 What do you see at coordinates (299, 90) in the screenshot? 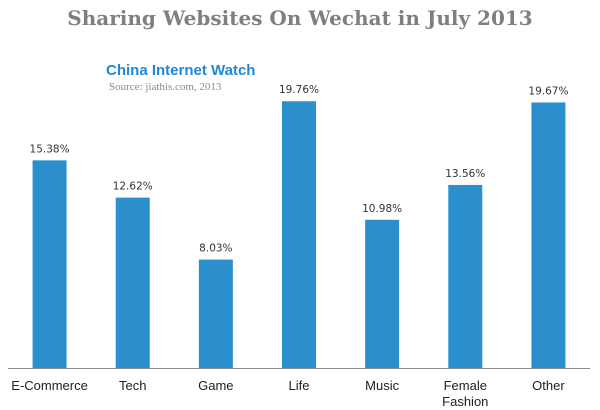
I see `data-label: 19.76%` at bounding box center [299, 90].